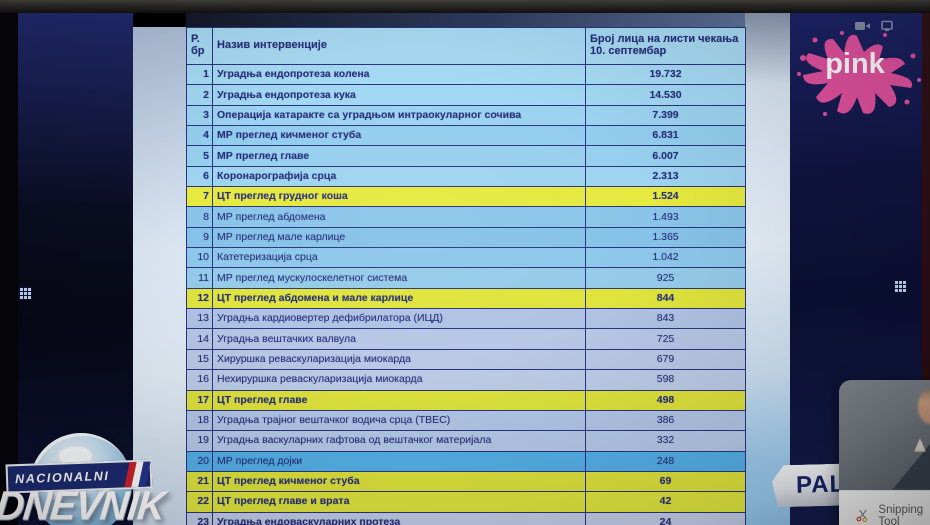 This screenshot has width=930, height=525. I want to click on col-value-header: Број лица на листи чекања 10. септембар, so click(665, 46).